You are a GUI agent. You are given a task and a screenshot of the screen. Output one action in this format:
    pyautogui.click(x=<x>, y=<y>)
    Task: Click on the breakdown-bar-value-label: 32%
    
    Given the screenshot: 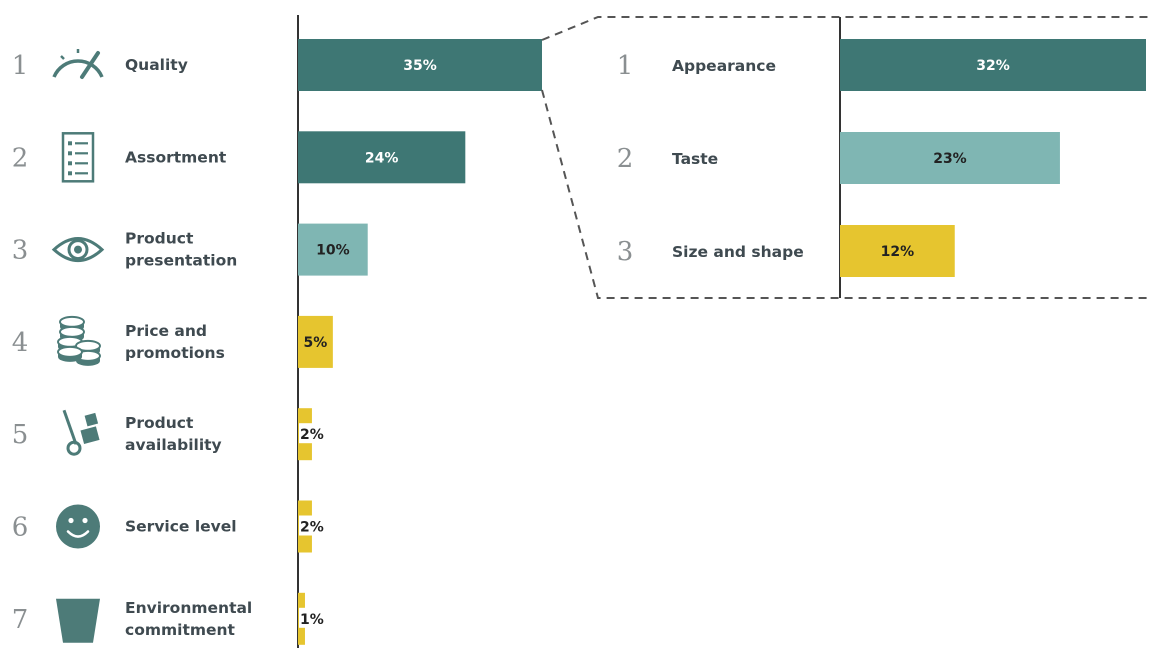 What is the action you would take?
    pyautogui.click(x=993, y=66)
    